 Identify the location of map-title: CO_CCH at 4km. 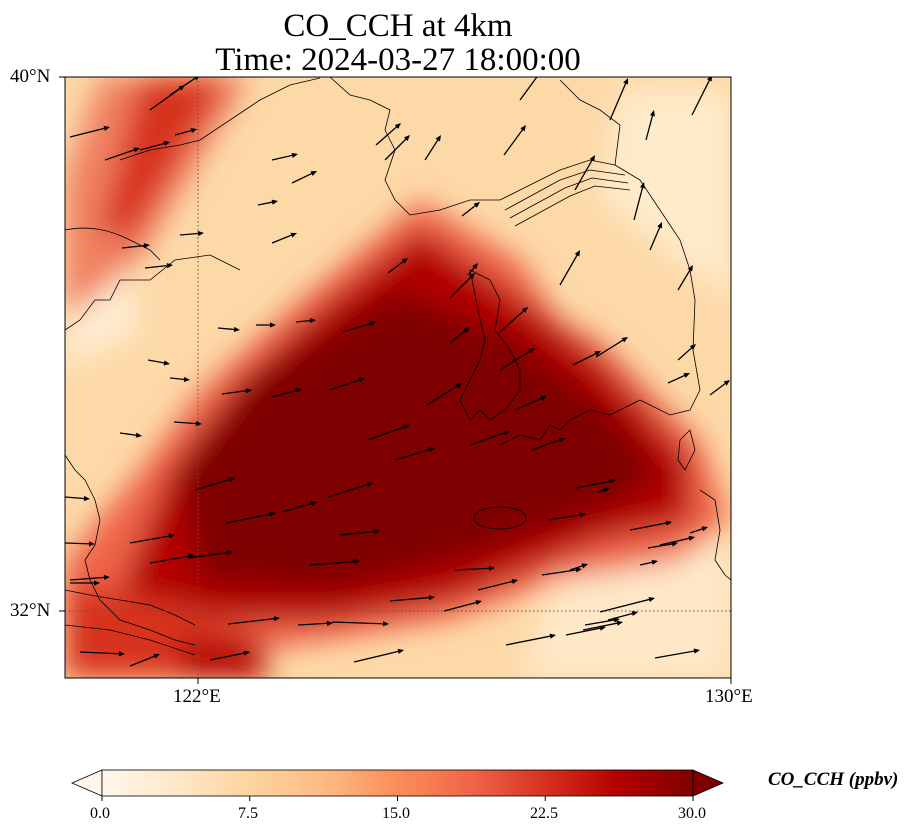
(398, 26).